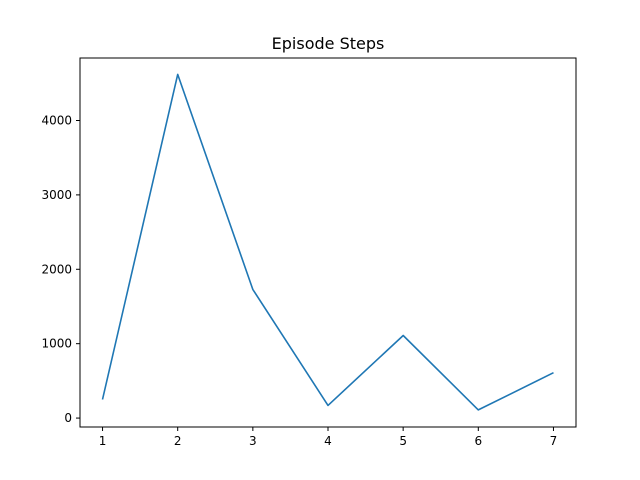 This screenshot has height=480, width=640. I want to click on y-tick-label: 2000, so click(56, 269).